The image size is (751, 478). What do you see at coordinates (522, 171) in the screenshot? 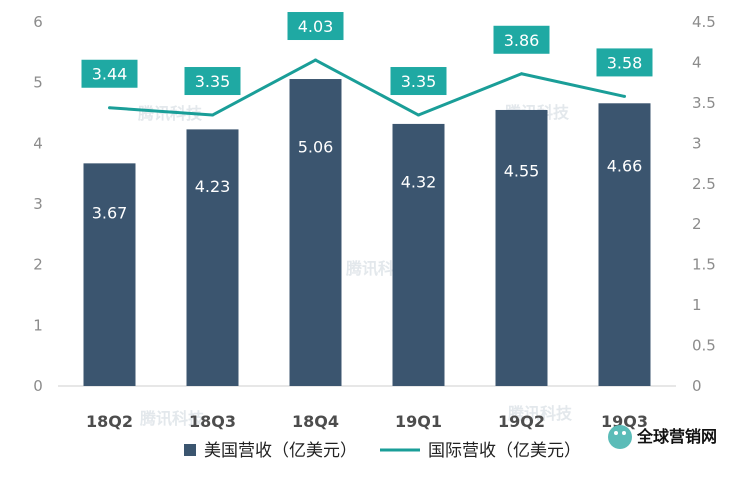
I see `bar-value-label-19Q2: 4.55` at bounding box center [522, 171].